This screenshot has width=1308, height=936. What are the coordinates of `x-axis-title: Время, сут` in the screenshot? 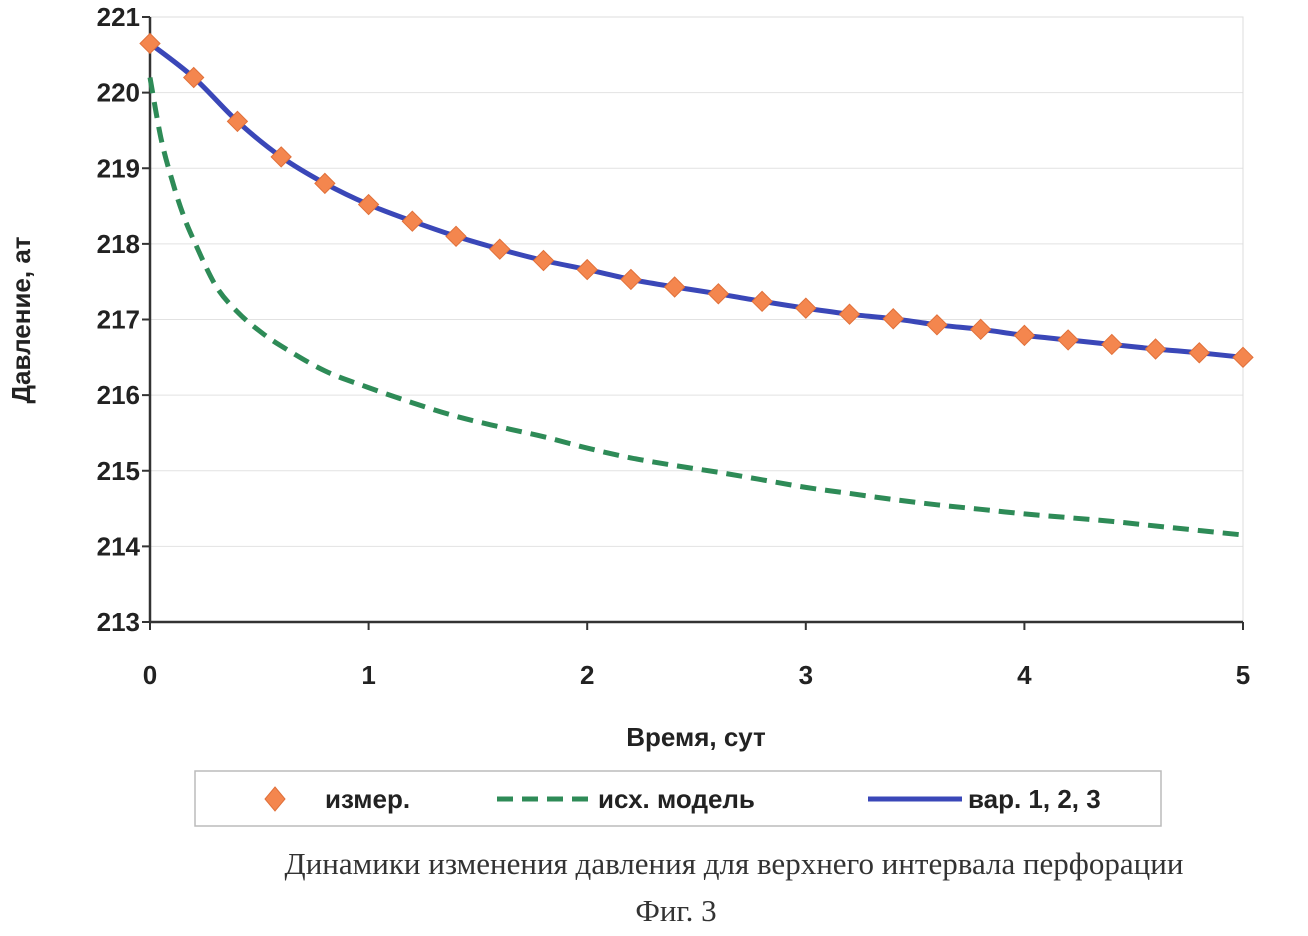 It's located at (696, 737).